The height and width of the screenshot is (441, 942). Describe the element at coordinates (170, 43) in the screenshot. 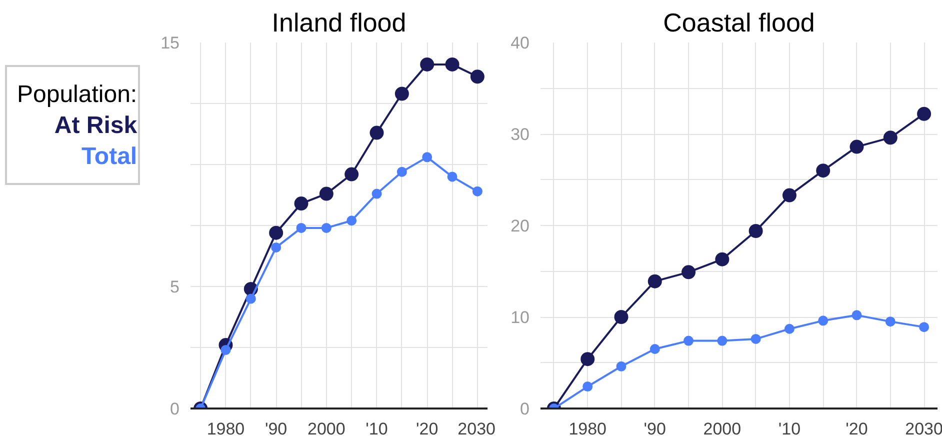

I see `y-tick-label: 15` at that location.